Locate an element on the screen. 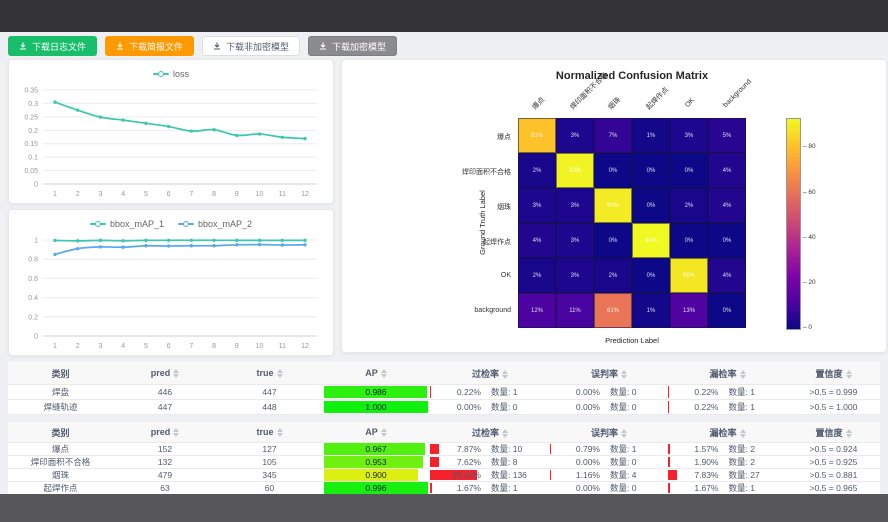 The height and width of the screenshot is (522, 888). cell-mis-rate: 0.00% 数量: 0 is located at coordinates (609, 462).